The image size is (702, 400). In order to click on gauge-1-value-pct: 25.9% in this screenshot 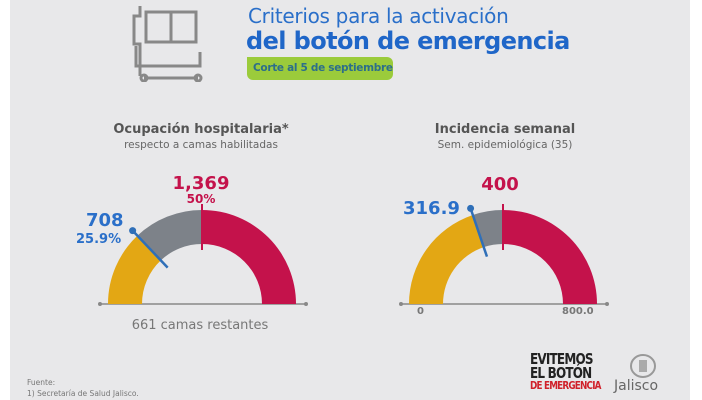, I will do `click(99, 239)`.